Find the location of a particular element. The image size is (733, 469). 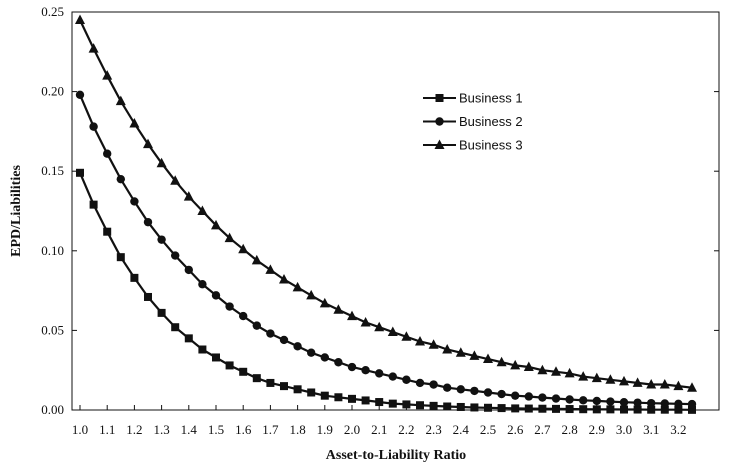

legend-entry: Business 3 is located at coordinates (473, 145).